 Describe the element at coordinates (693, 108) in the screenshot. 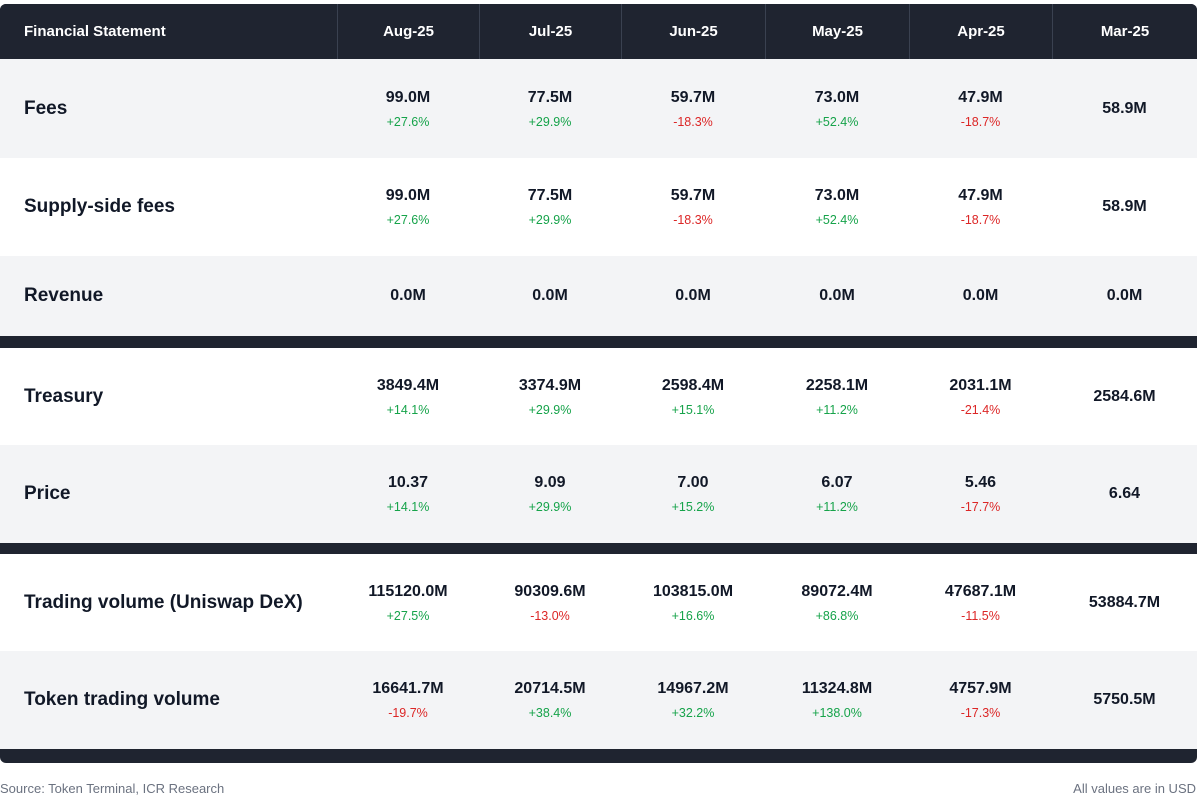

I see `value-cell: 59.7M -18.3%` at that location.